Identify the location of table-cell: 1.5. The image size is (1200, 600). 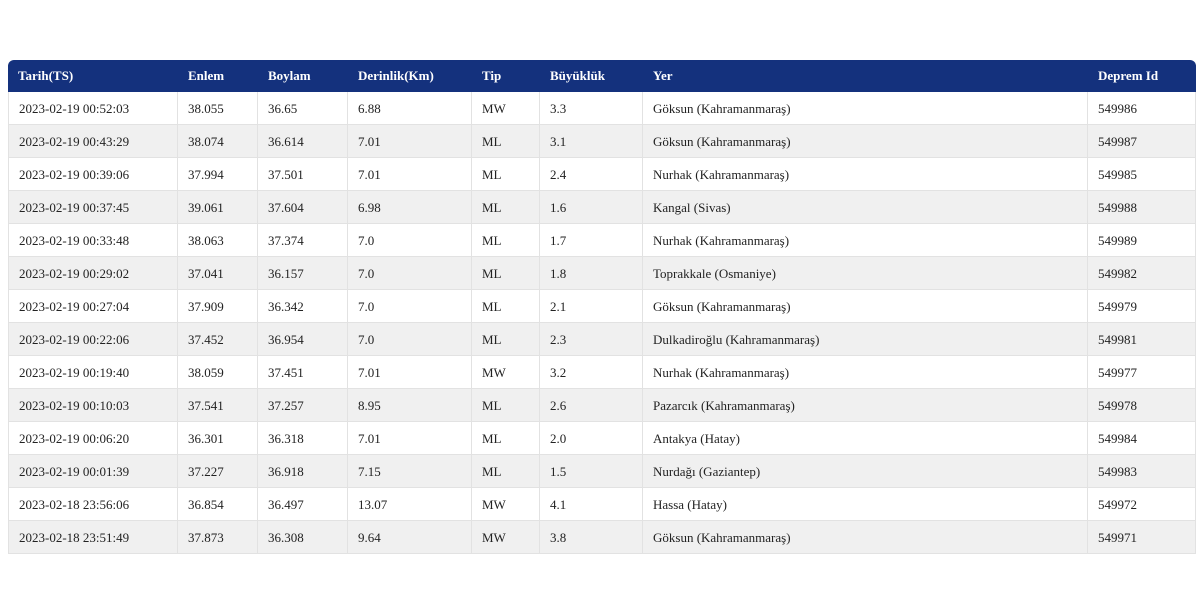
(591, 471).